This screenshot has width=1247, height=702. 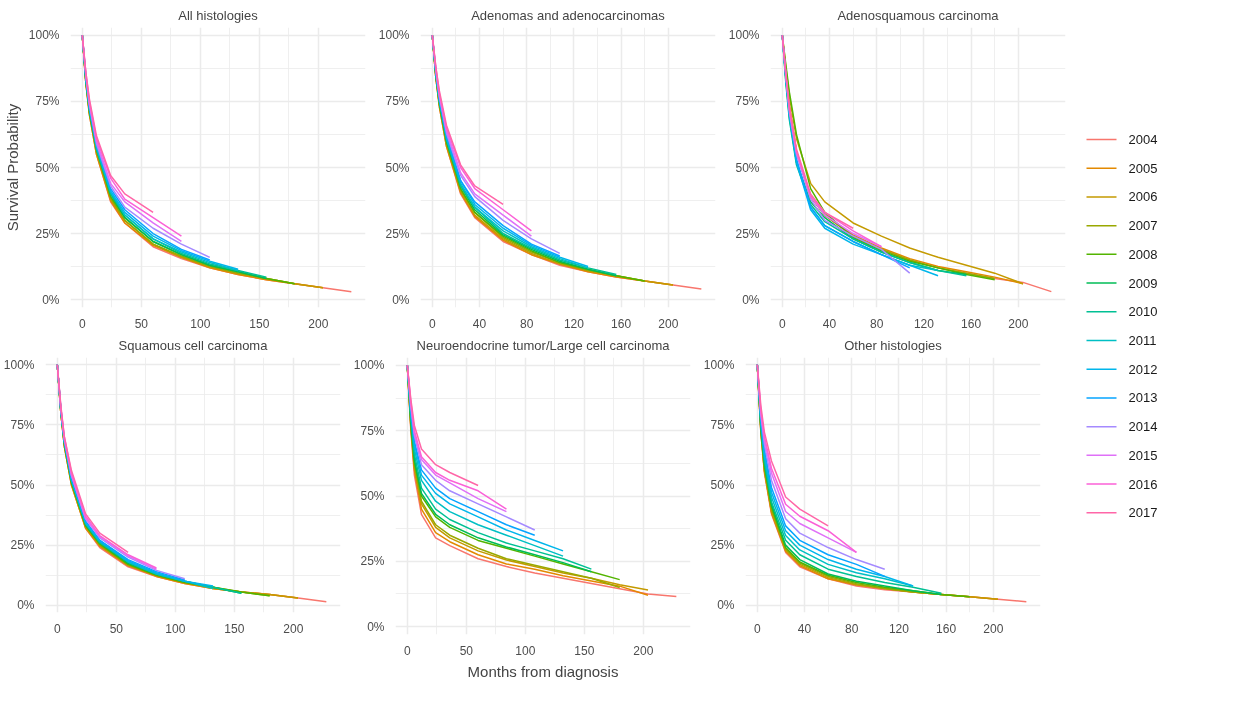 I want to click on chart-title: All histologies, so click(x=218, y=15).